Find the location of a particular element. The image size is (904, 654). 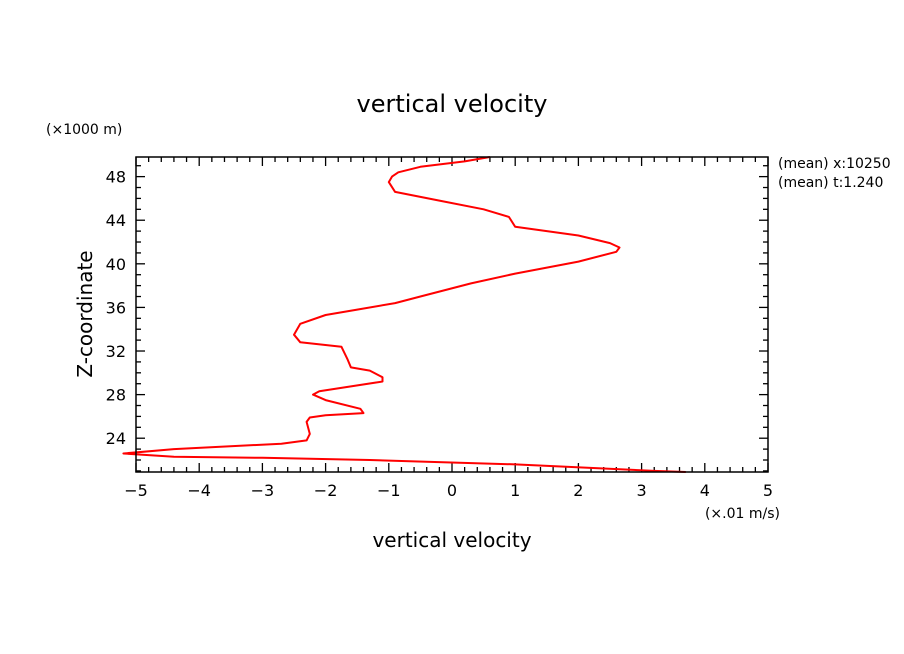

x-tick-label: 3 is located at coordinates (642, 490).